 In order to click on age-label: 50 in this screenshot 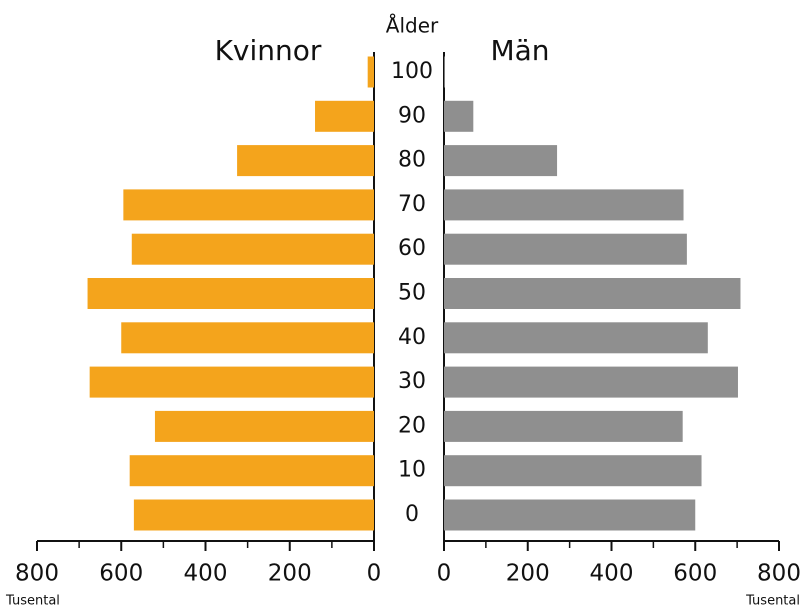, I will do `click(412, 293)`.